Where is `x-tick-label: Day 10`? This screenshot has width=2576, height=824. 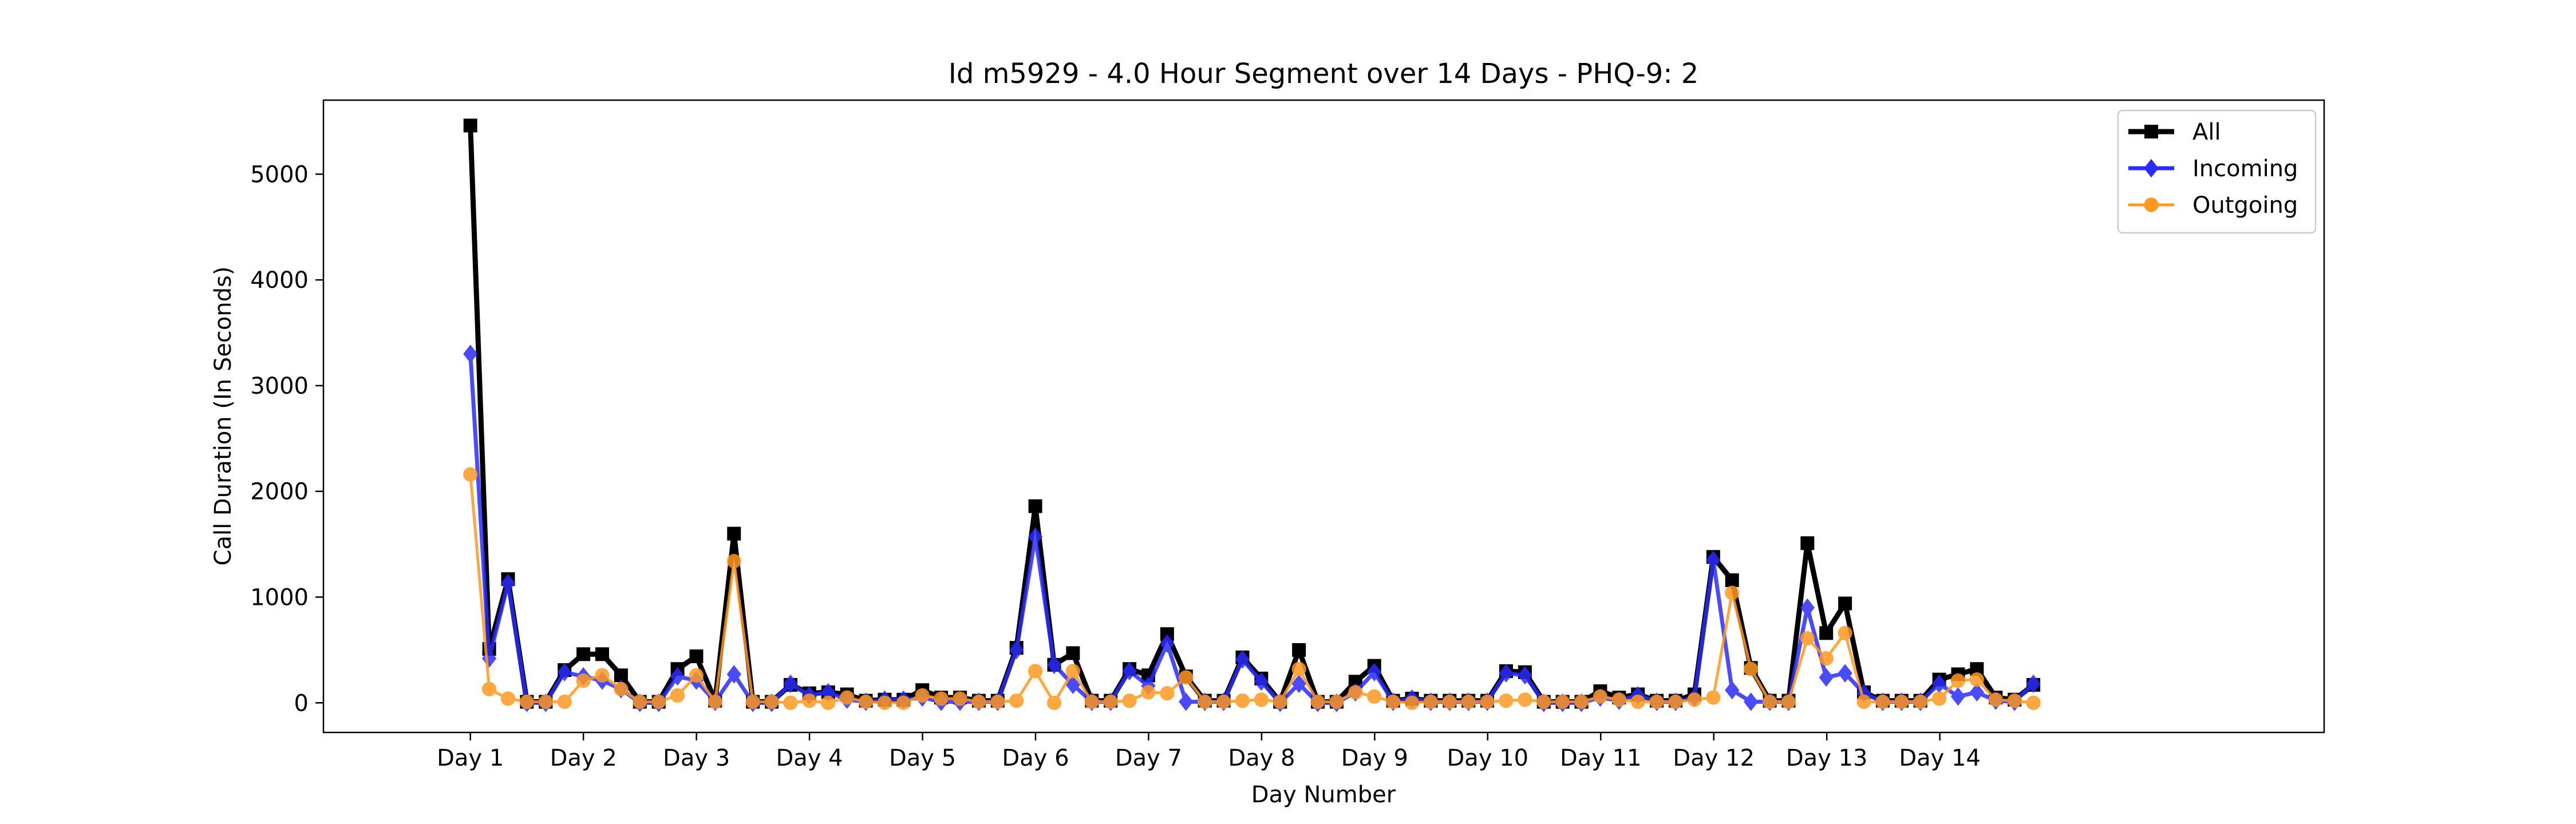
x-tick-label: Day 10 is located at coordinates (1488, 758).